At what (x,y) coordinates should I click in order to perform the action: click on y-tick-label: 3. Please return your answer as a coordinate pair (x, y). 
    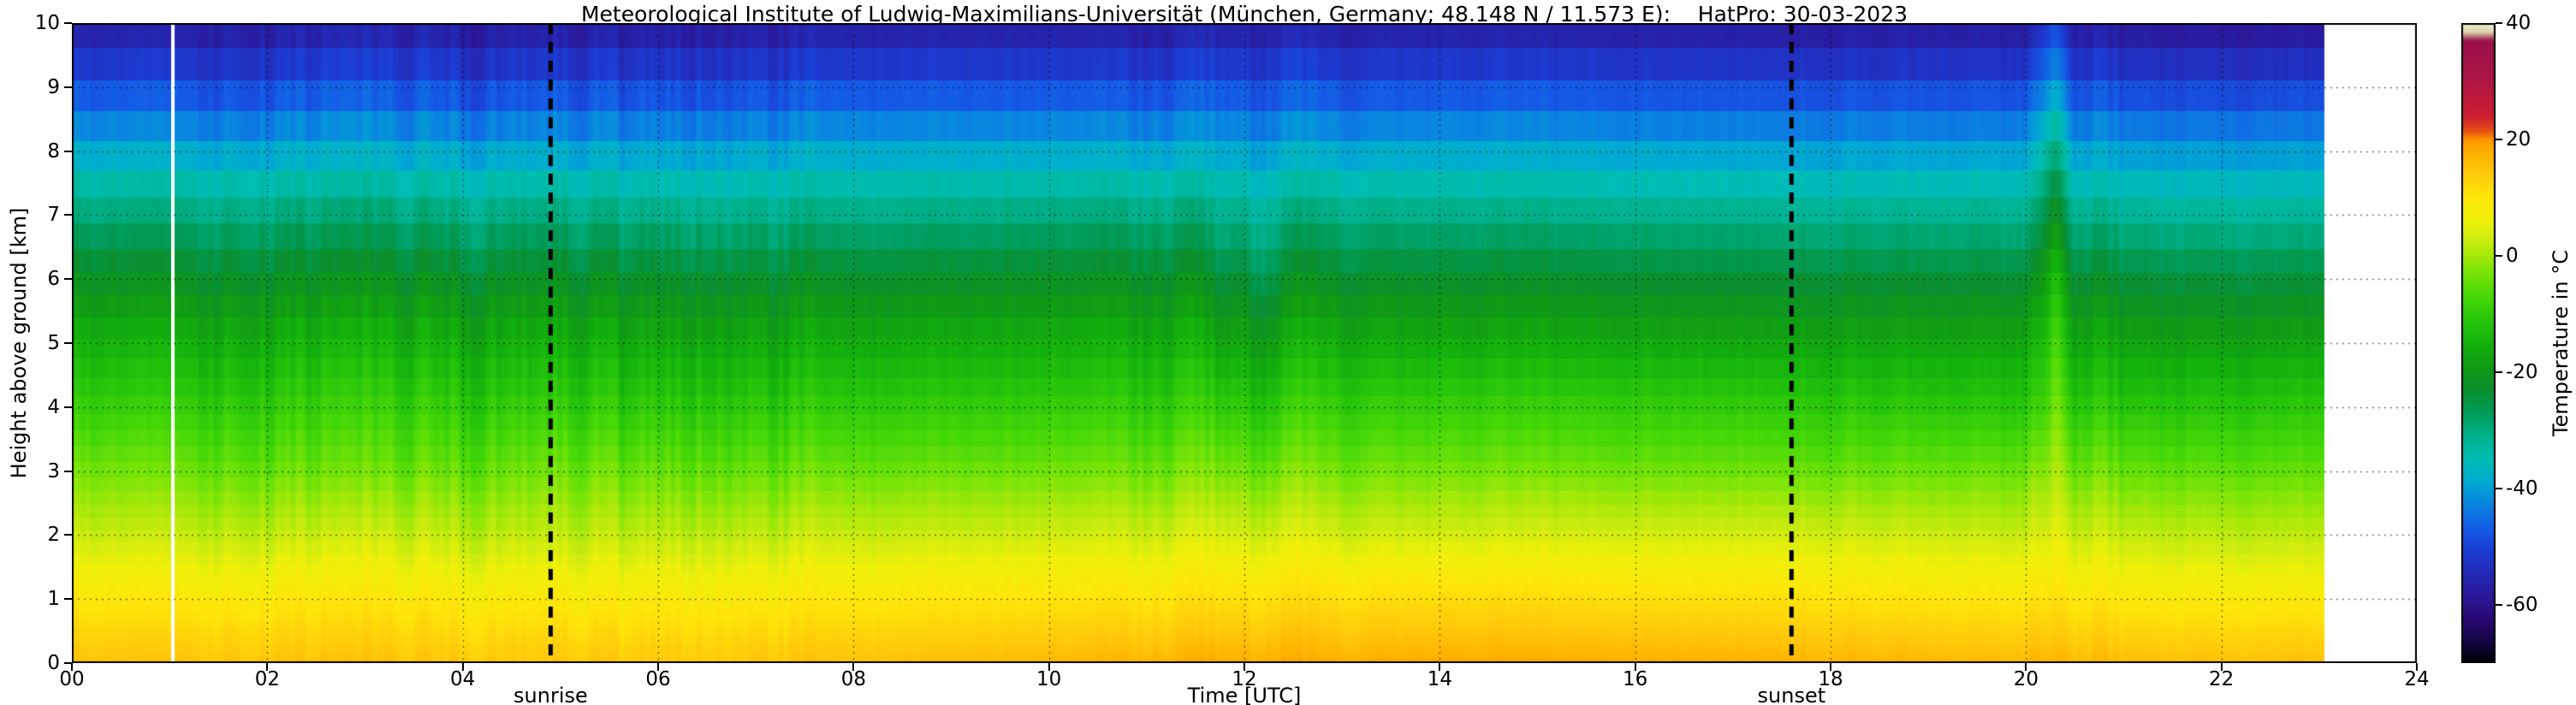
    Looking at the image, I should click on (53, 471).